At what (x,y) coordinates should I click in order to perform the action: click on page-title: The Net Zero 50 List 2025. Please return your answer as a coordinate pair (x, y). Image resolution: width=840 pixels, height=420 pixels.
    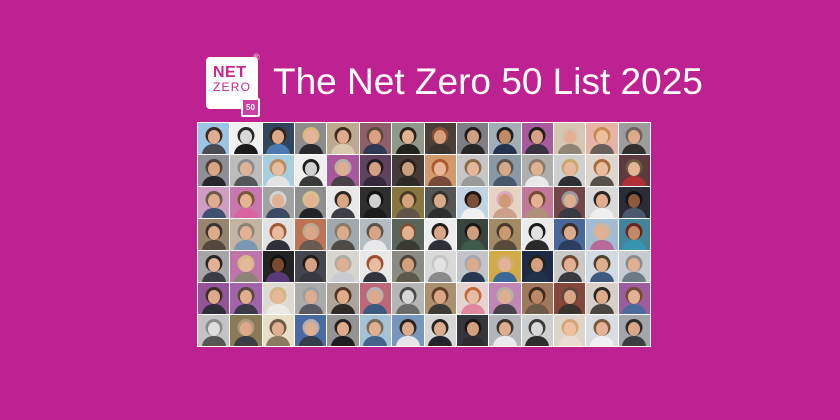
    Looking at the image, I should click on (488, 81).